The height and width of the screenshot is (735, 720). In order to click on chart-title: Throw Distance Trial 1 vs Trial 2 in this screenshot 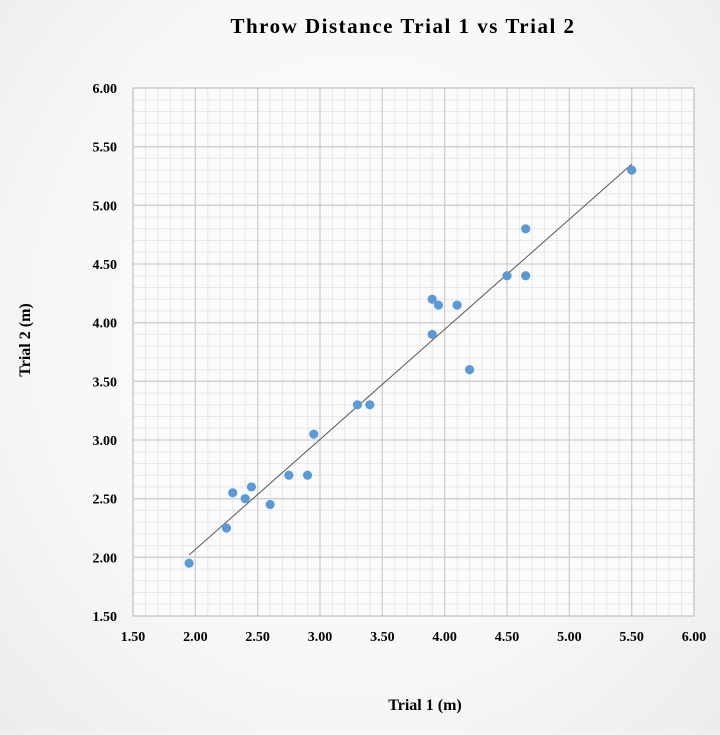, I will do `click(402, 26)`.